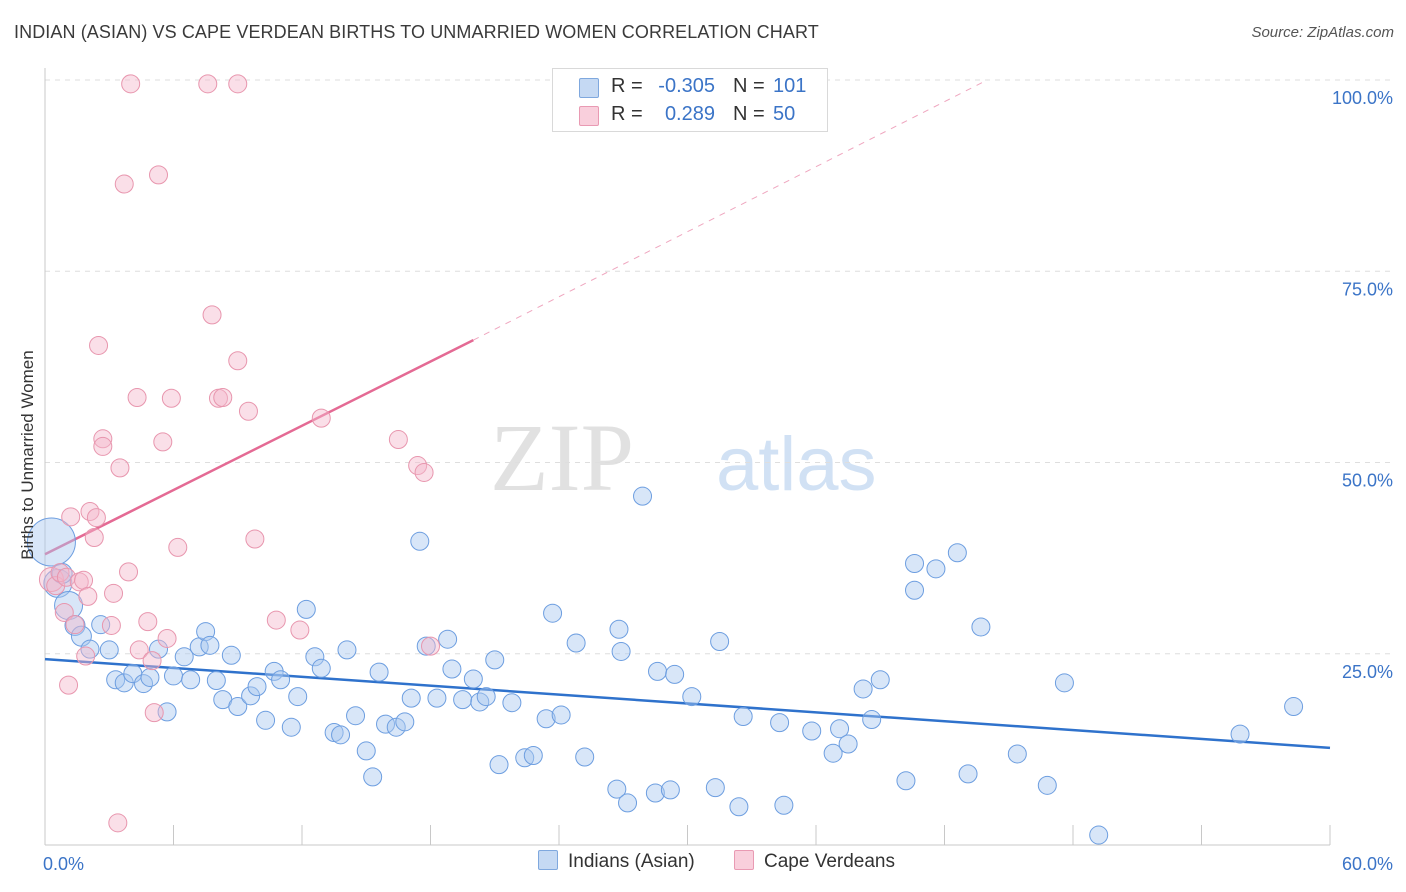  I want to click on x-tick-label: 0.0%, so click(63, 864).